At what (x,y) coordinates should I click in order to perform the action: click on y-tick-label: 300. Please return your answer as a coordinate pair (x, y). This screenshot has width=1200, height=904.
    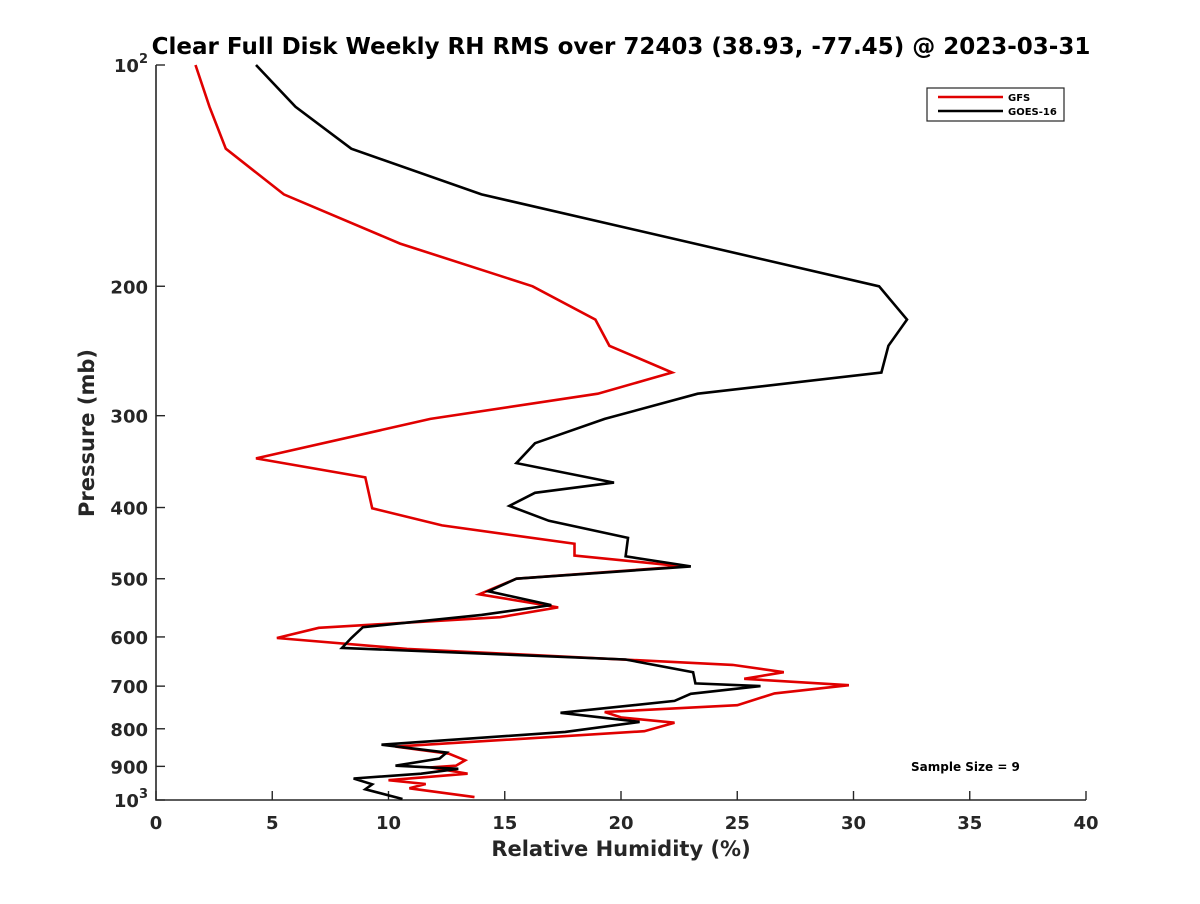
    Looking at the image, I should click on (129, 417).